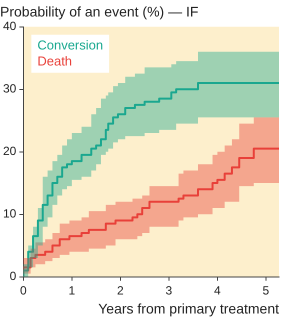  I want to click on y-tick-label: 0, so click(13, 276).